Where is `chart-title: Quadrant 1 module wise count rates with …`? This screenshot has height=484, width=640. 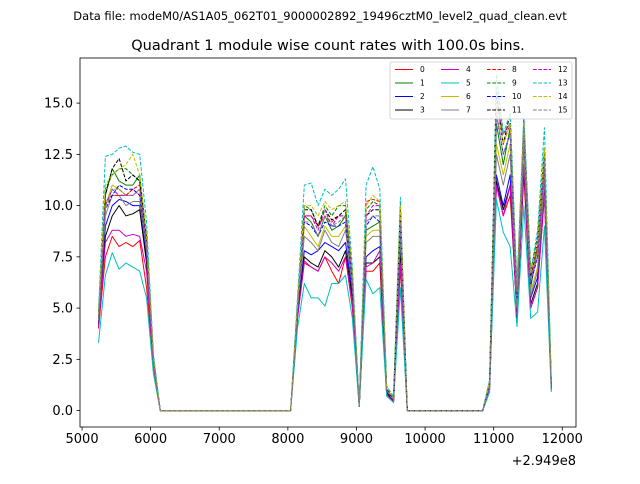
chart-title: Quadrant 1 module wise count rates with … is located at coordinates (328, 46).